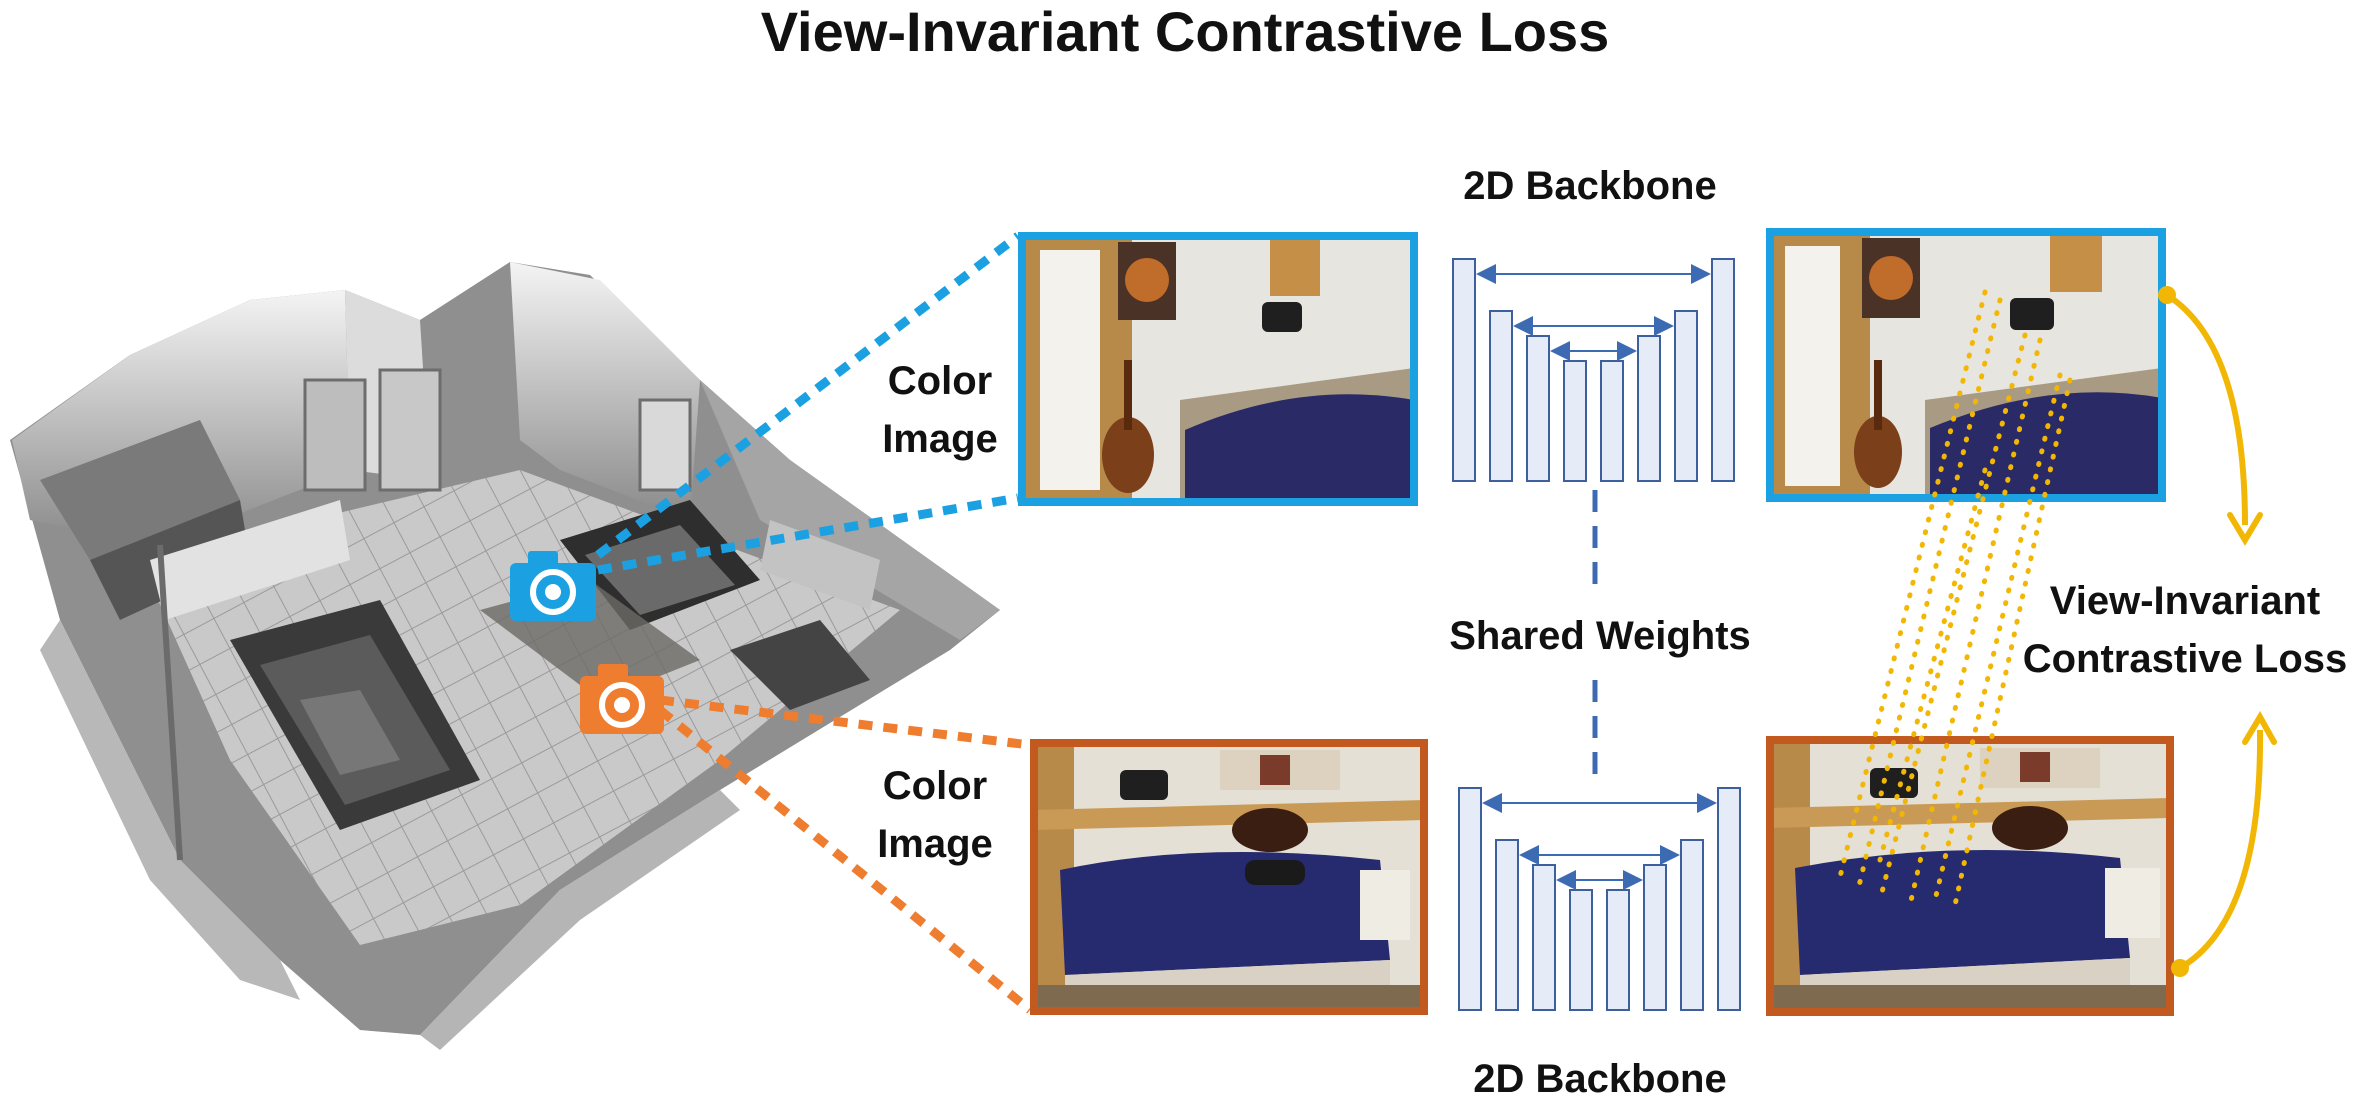 The image size is (2370, 1107). Describe the element at coordinates (935, 844) in the screenshot. I see `color-image-label-bottom-line2: Image` at that location.